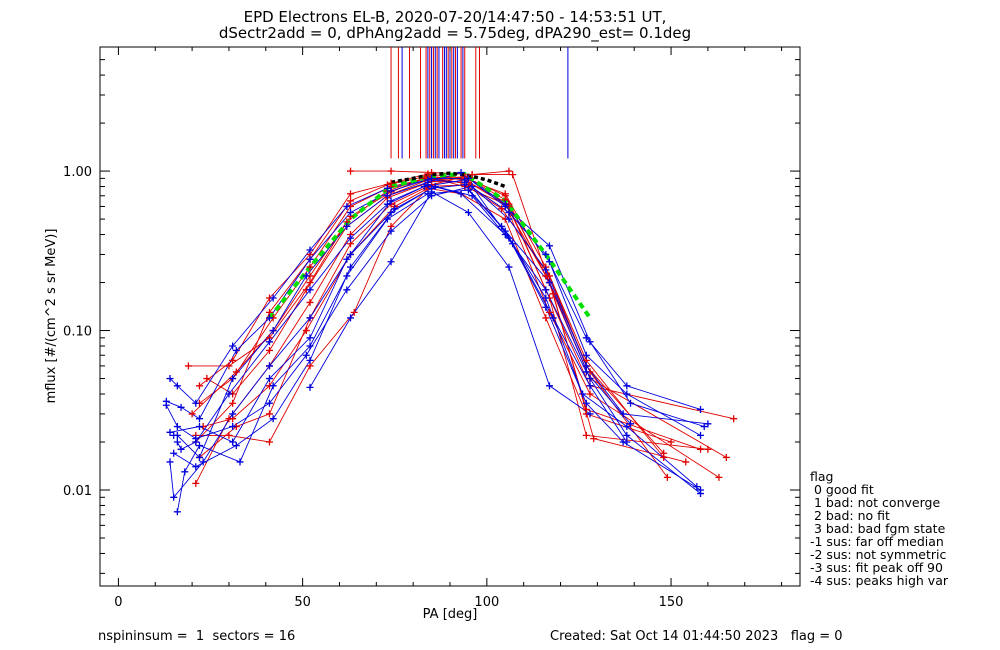 This screenshot has height=650, width=1000. What do you see at coordinates (450, 303) in the screenshot?
I see `series-line-blue` at bounding box center [450, 303].